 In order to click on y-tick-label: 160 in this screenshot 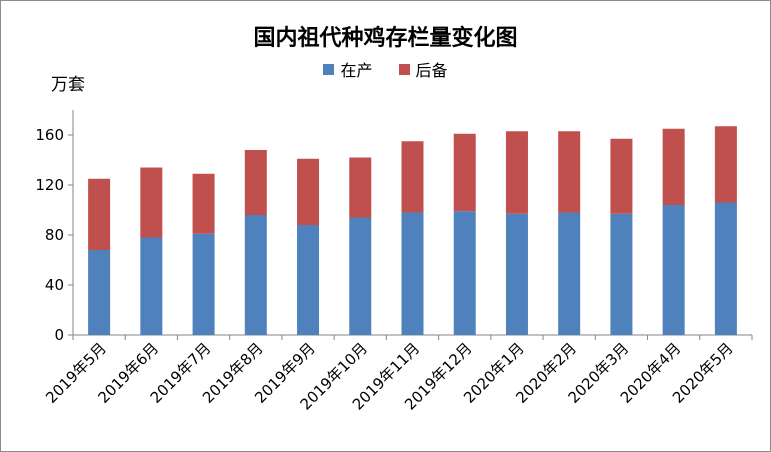, I will do `click(49, 135)`.